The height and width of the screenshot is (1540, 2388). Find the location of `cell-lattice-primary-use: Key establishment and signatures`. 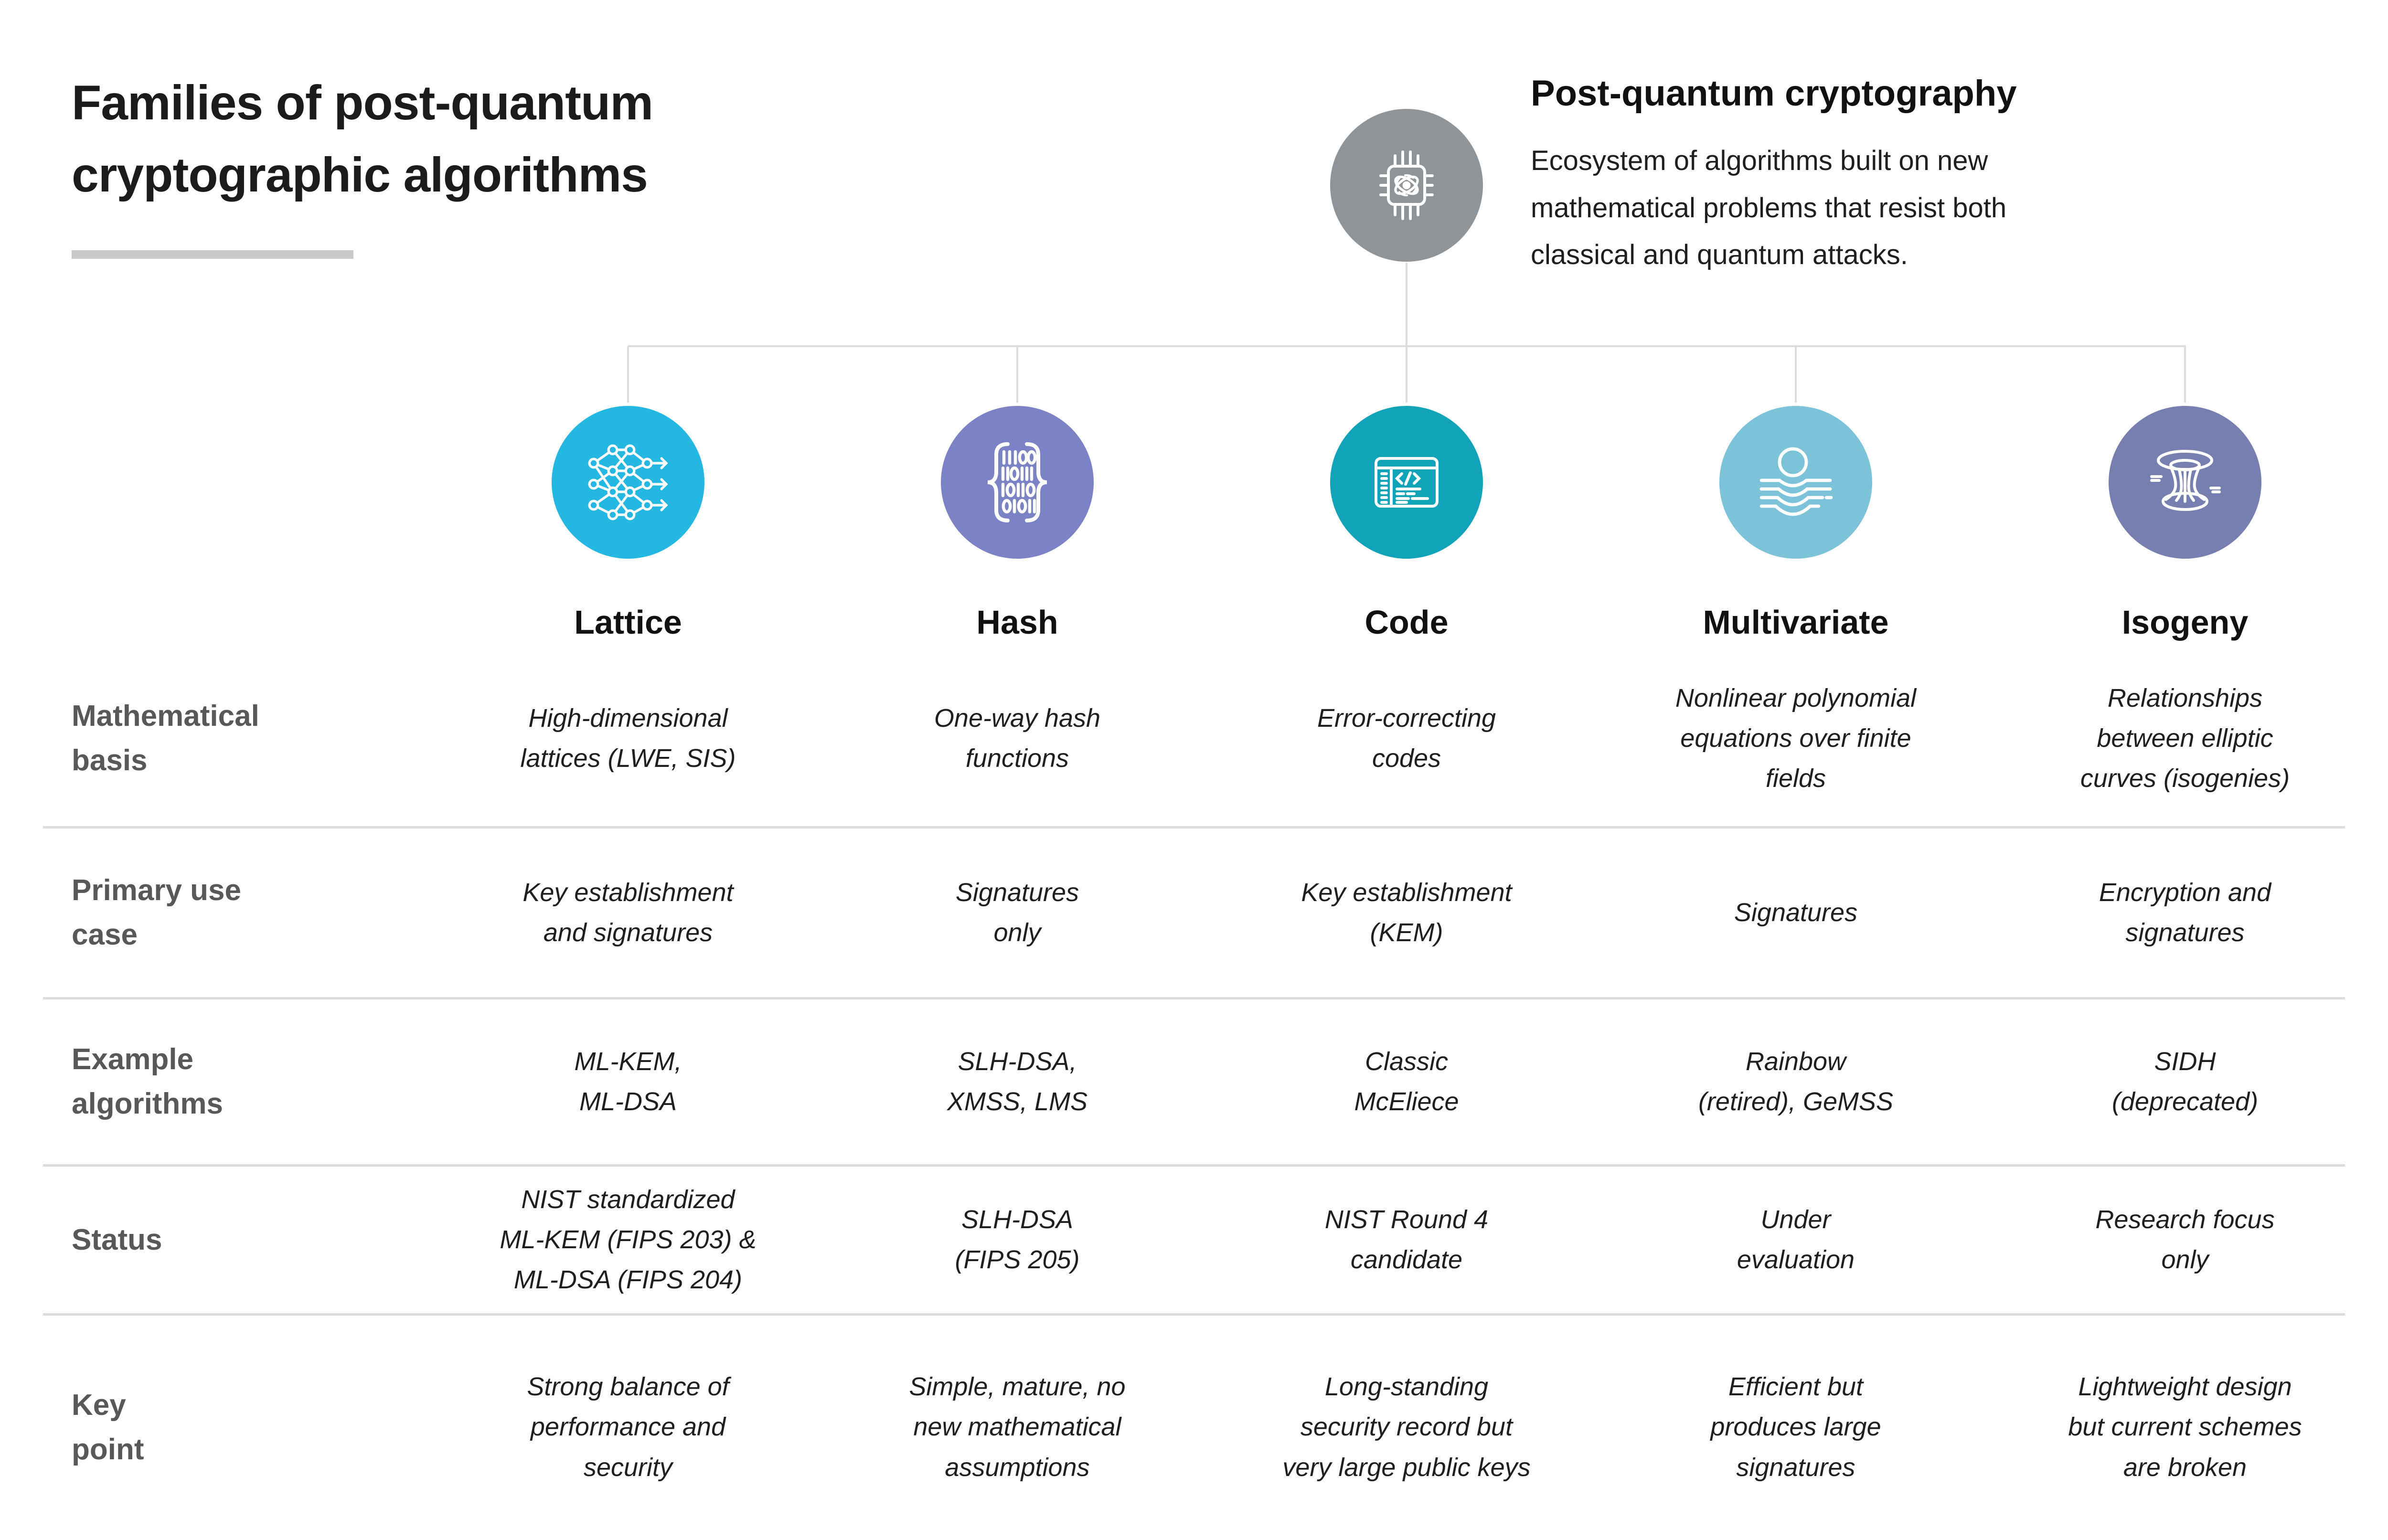

cell-lattice-primary-use: Key establishment and signatures is located at coordinates (628, 912).